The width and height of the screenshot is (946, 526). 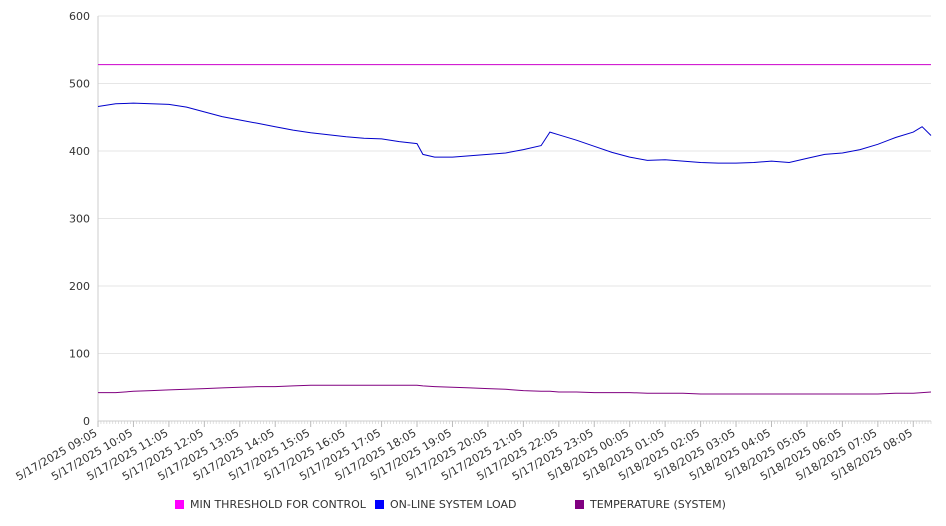 What do you see at coordinates (79, 84) in the screenshot?
I see `y-tick-label: 500` at bounding box center [79, 84].